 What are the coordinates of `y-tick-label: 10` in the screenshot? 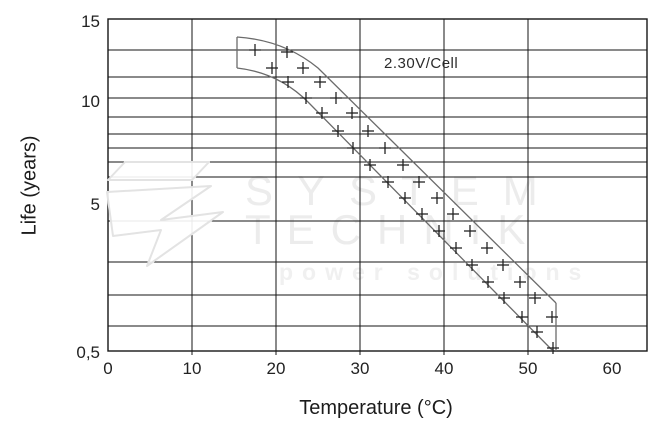 It's located at (90, 101).